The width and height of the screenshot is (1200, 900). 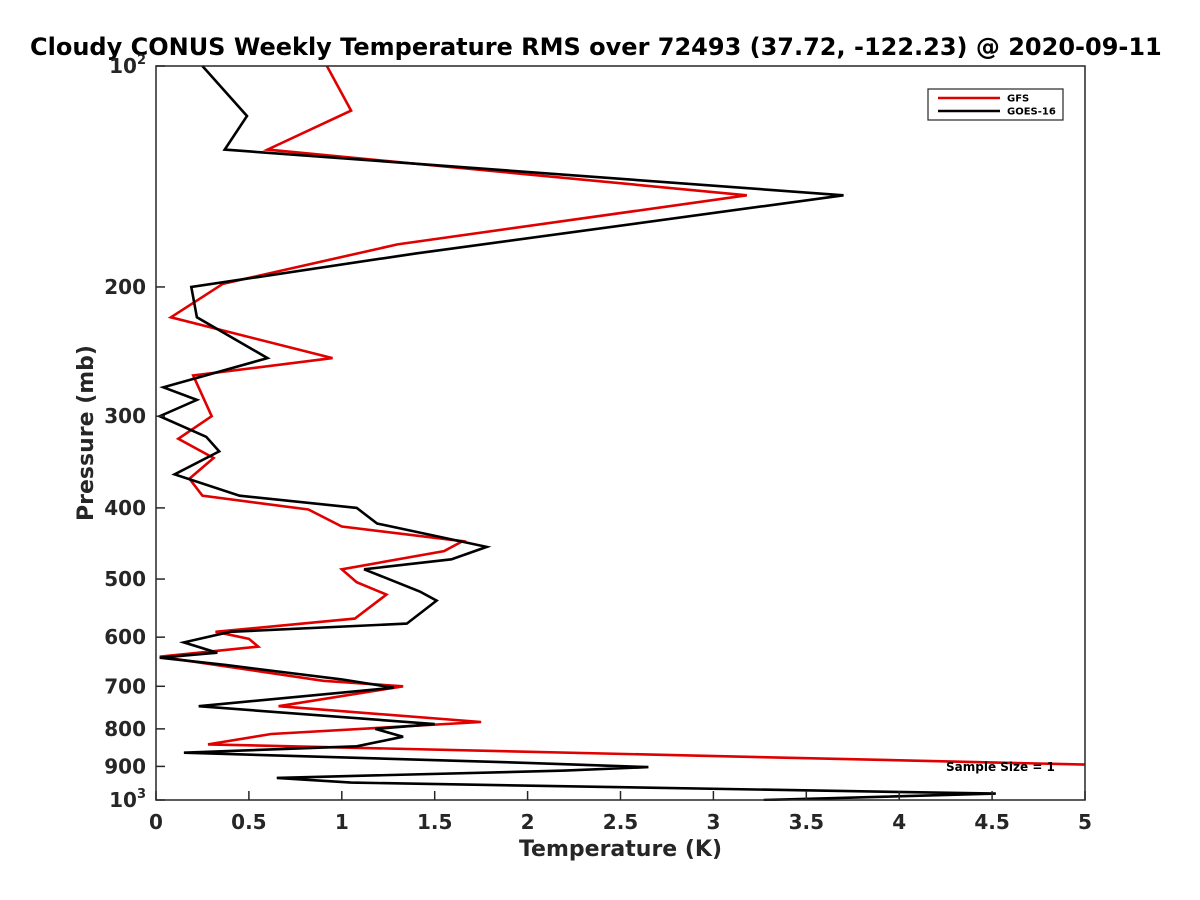 What do you see at coordinates (1031, 112) in the screenshot?
I see `legend-label-goes-16: GOES-16` at bounding box center [1031, 112].